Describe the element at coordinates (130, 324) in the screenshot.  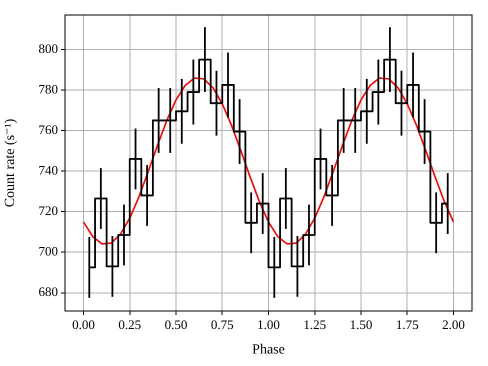
I see `x-tick-label: 0.25` at that location.